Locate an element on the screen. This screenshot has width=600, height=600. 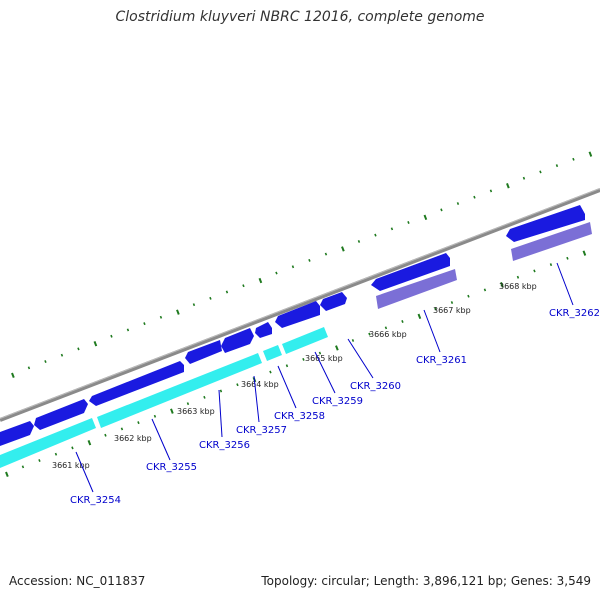
kbp-label: 3666 kbp is located at coordinates (388, 334).